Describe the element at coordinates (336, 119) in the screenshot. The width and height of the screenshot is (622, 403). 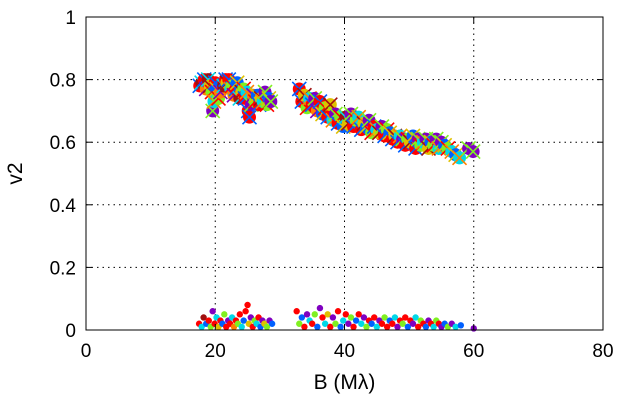
I see `high-series` at that location.